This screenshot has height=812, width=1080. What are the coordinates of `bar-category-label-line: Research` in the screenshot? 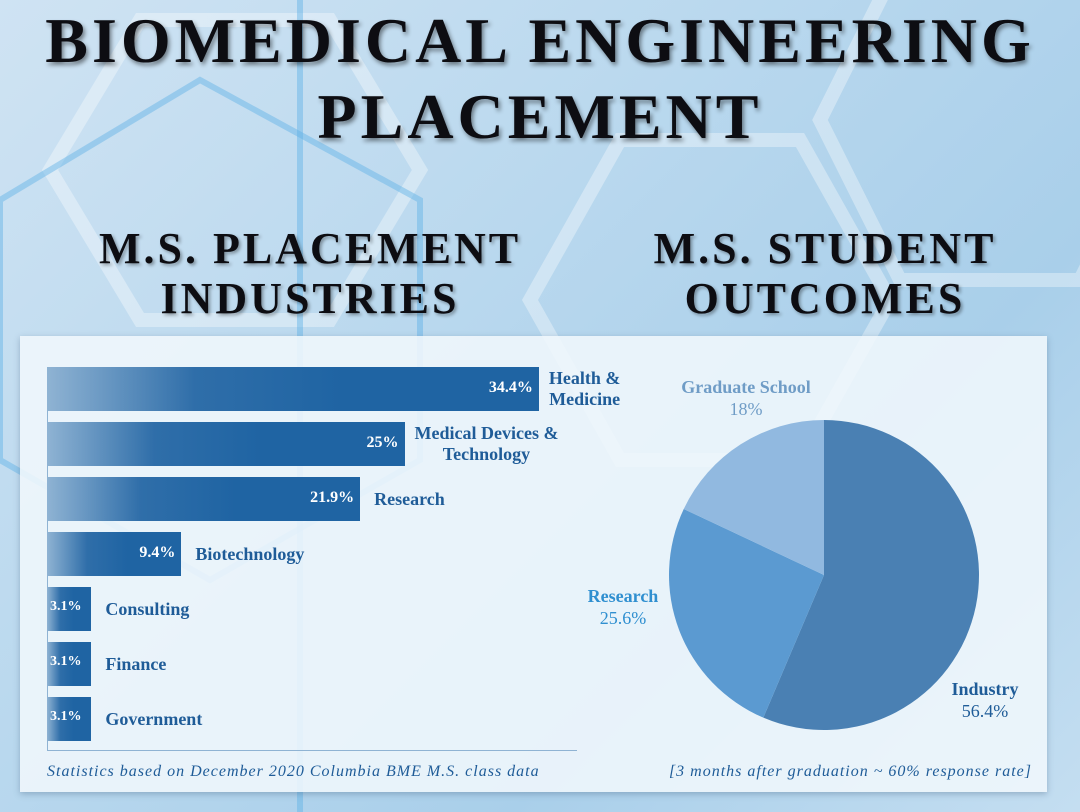 It's located at (409, 498).